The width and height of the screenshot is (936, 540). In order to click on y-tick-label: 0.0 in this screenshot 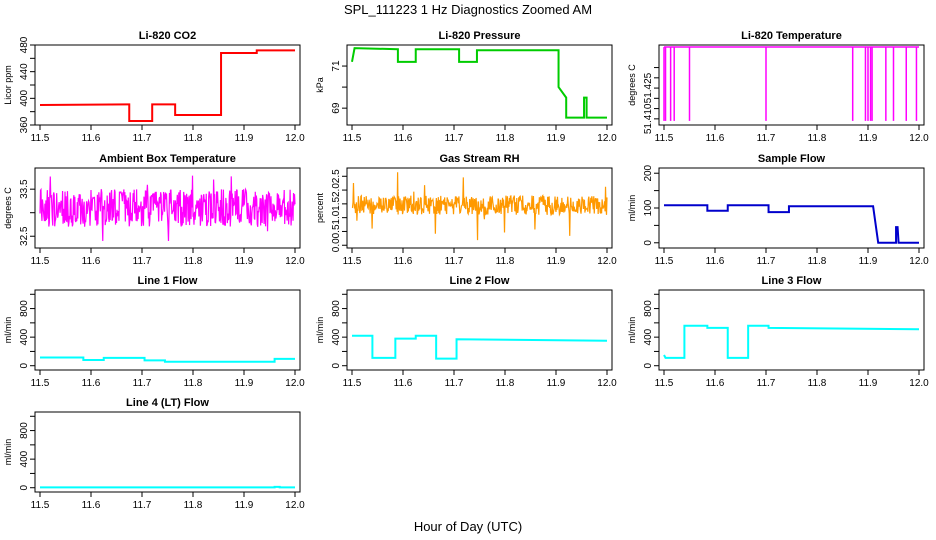, I will do `click(336, 245)`.